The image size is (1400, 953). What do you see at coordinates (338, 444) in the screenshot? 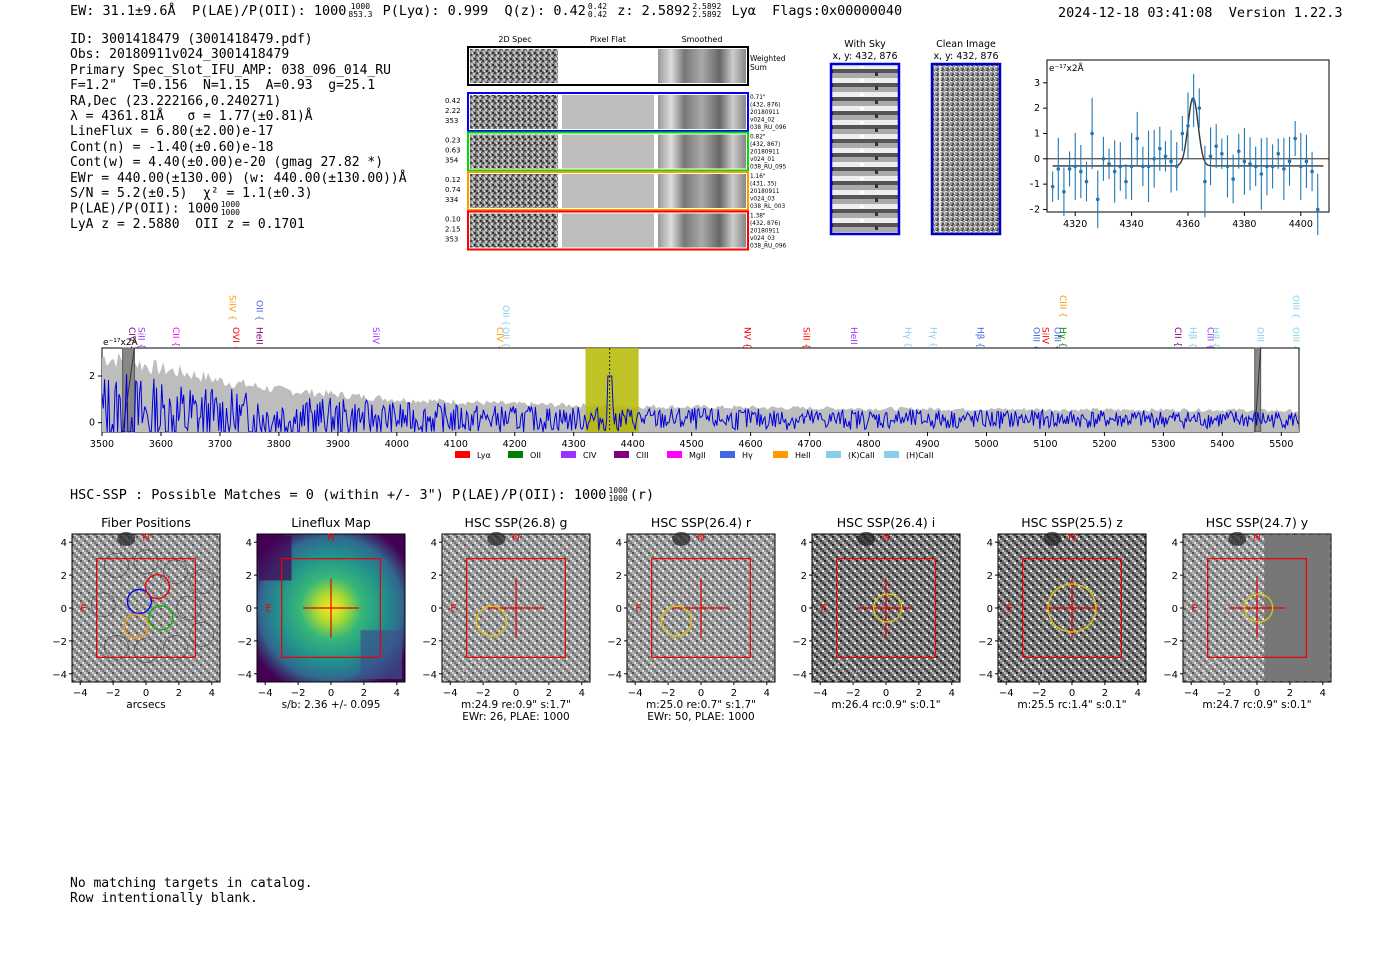
I see `spectrum-xtick-label: 3900` at bounding box center [338, 444].